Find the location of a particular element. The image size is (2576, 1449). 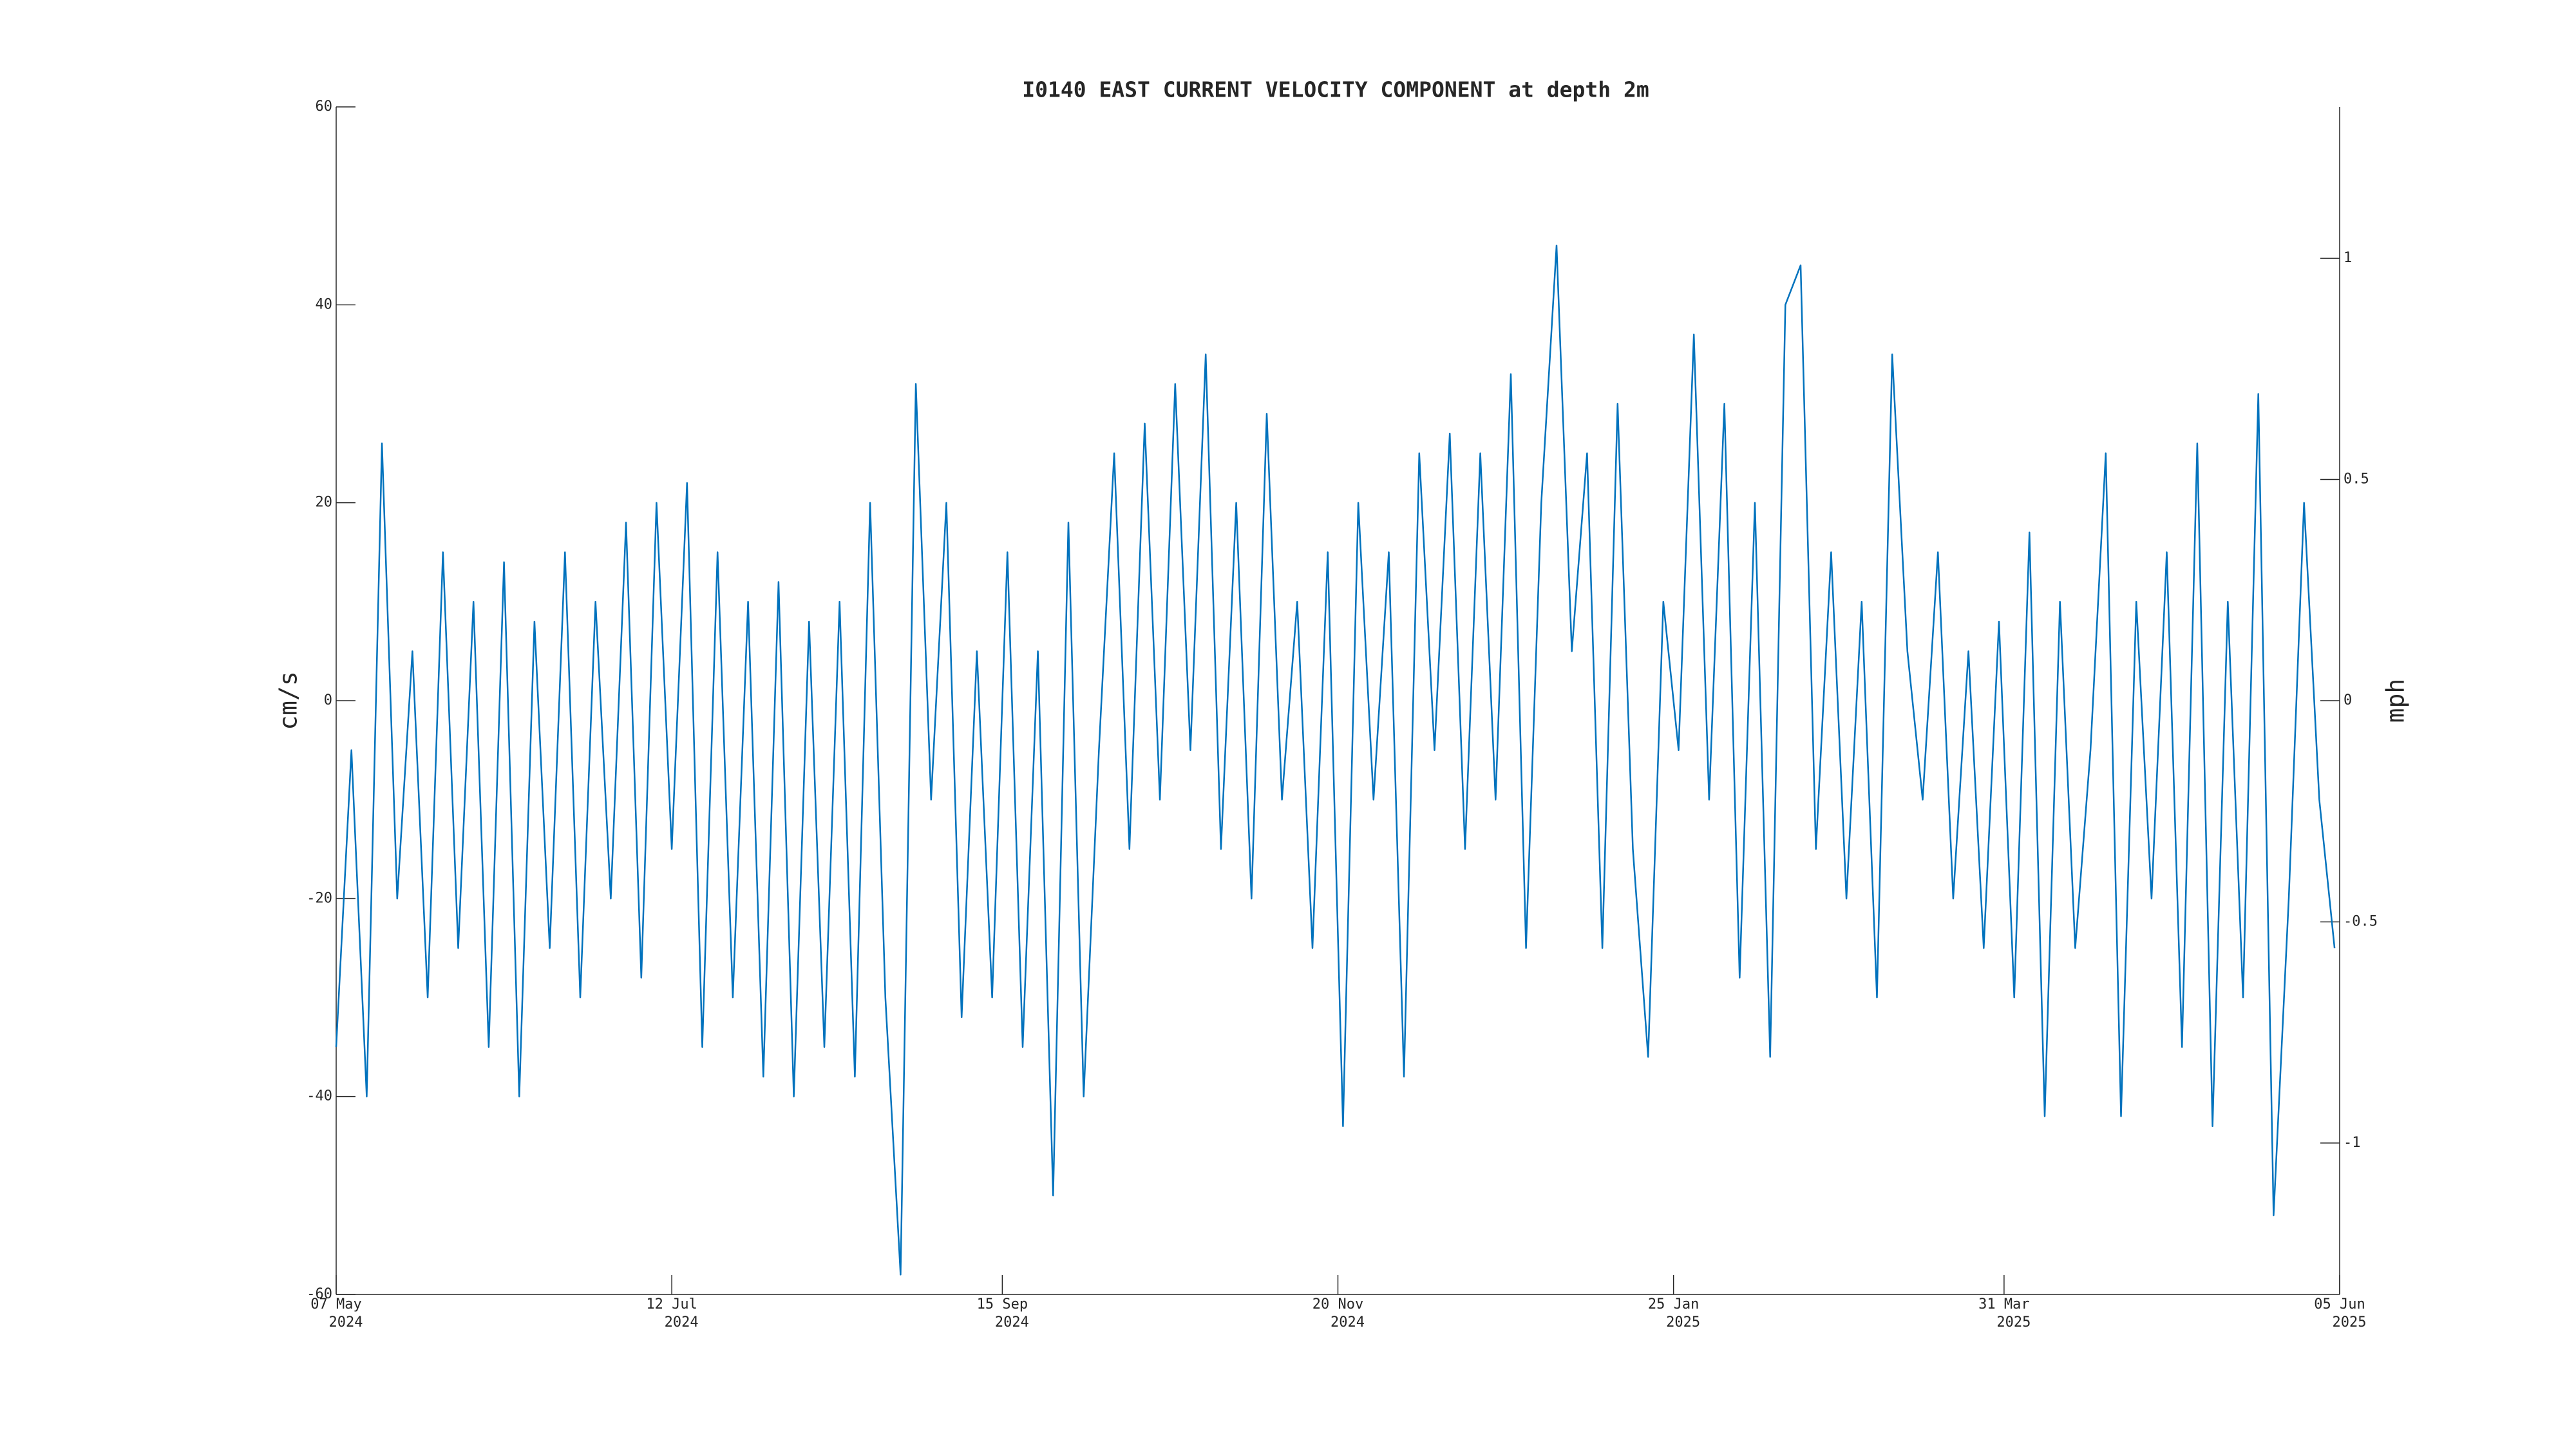

y-tick-label: 60 is located at coordinates (325, 107).